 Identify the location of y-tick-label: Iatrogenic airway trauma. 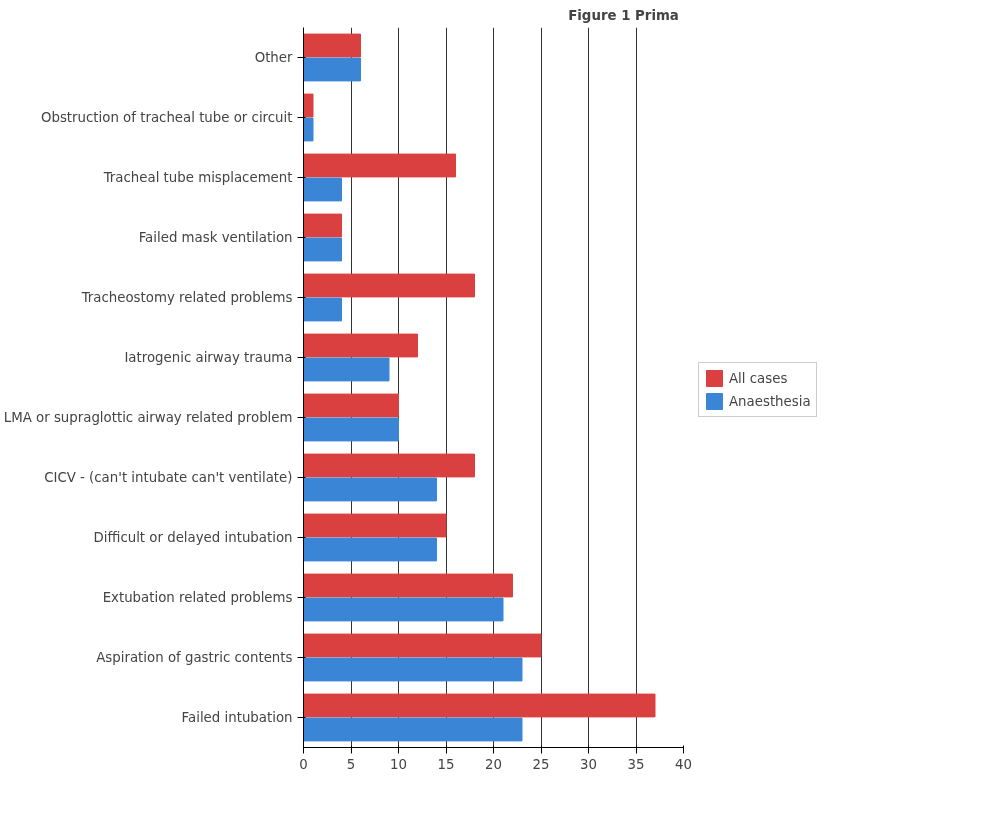
(208, 357).